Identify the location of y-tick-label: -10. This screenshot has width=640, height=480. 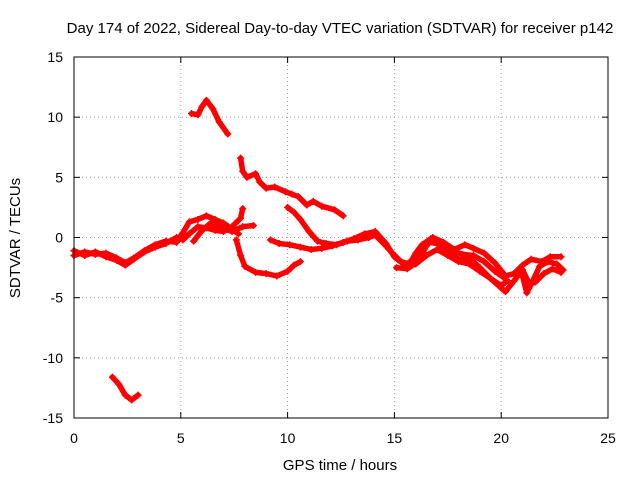
(53, 358).